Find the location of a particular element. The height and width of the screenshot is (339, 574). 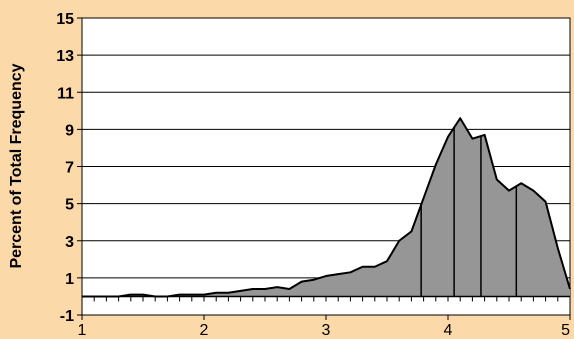

x-tick-label: 4 is located at coordinates (448, 330).